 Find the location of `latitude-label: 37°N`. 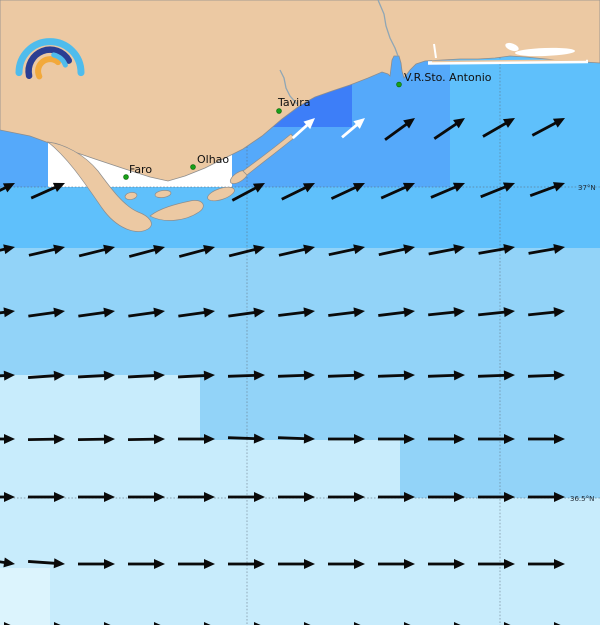

latitude-label: 37°N is located at coordinates (587, 188).